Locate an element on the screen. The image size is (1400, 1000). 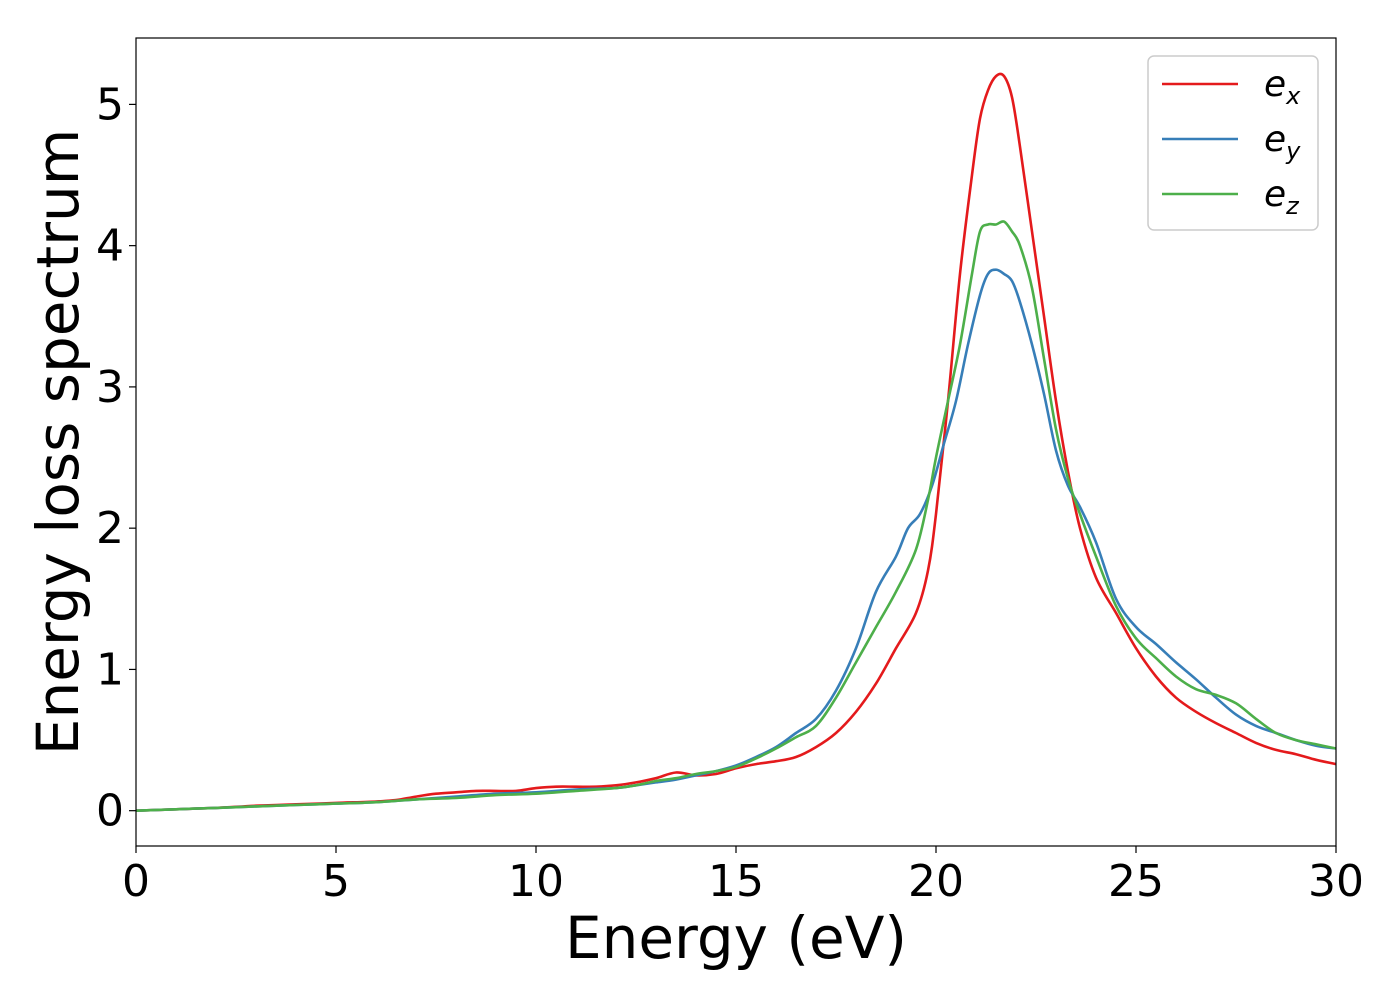
x-tick-label: 0 is located at coordinates (136, 881).